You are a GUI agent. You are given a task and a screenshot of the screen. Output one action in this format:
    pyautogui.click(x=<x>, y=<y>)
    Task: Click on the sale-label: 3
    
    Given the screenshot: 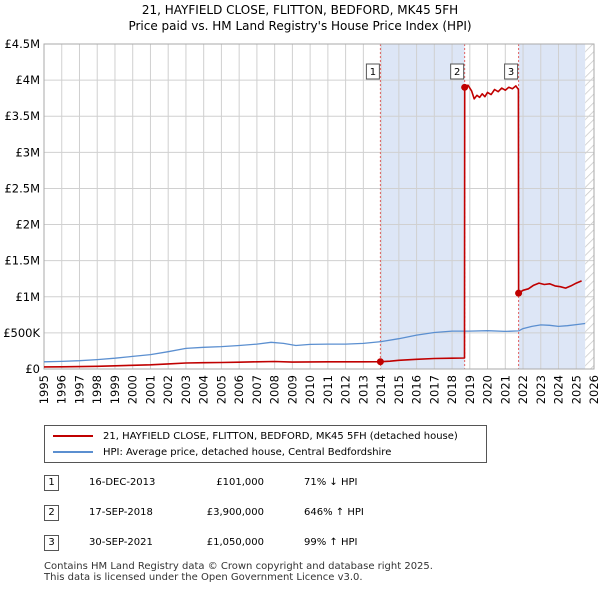 What is the action you would take?
    pyautogui.click(x=511, y=72)
    